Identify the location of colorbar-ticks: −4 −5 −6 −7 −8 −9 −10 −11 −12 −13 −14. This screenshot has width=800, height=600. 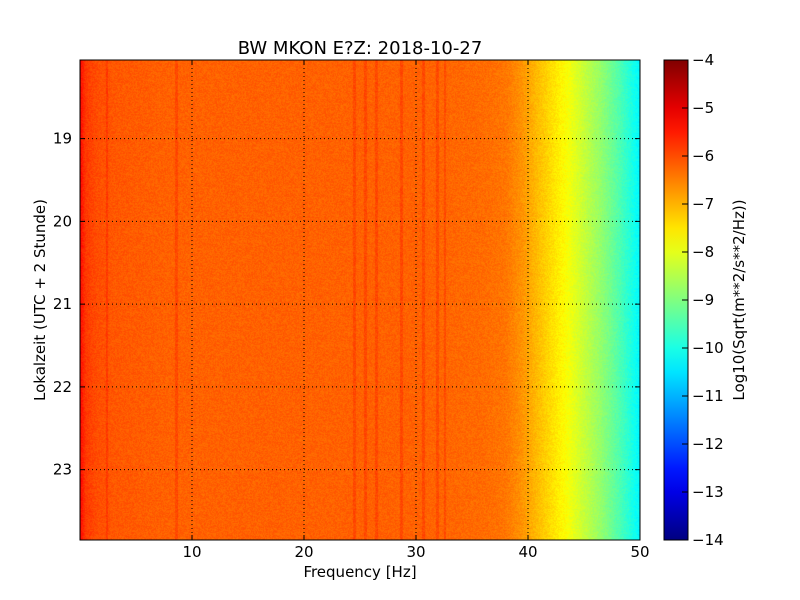
(703, 300).